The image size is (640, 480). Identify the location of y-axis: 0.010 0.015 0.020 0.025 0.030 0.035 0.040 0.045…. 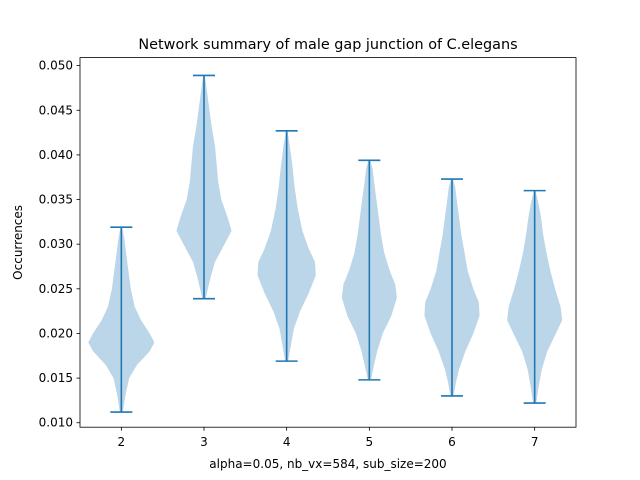
(59, 244).